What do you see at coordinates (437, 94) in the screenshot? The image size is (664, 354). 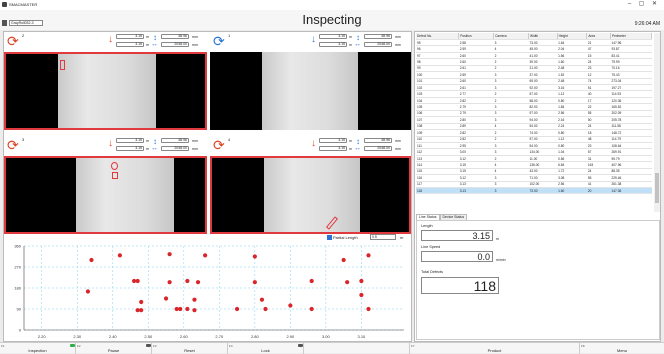 I see `table-cell: 103` at bounding box center [437, 94].